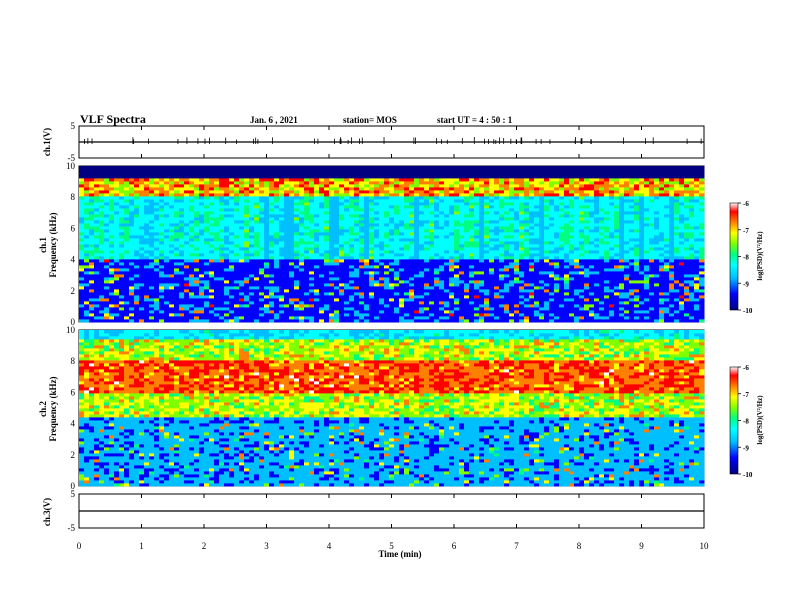 The height and width of the screenshot is (612, 792). I want to click on figure-title: VLF Spectra, so click(113, 119).